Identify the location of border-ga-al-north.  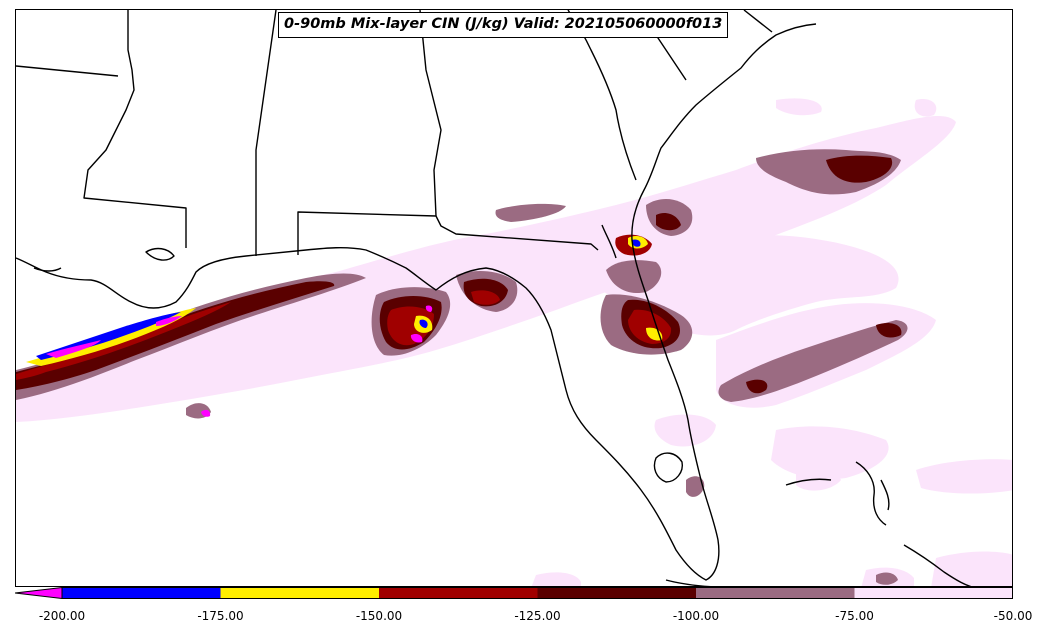
(430, 113).